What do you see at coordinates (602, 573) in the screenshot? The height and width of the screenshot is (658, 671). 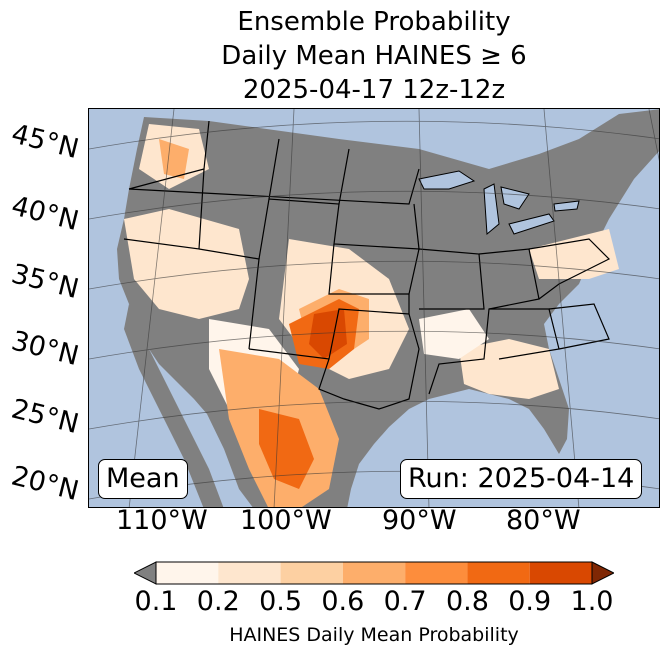 I see `colorbar-over-extend` at bounding box center [602, 573].